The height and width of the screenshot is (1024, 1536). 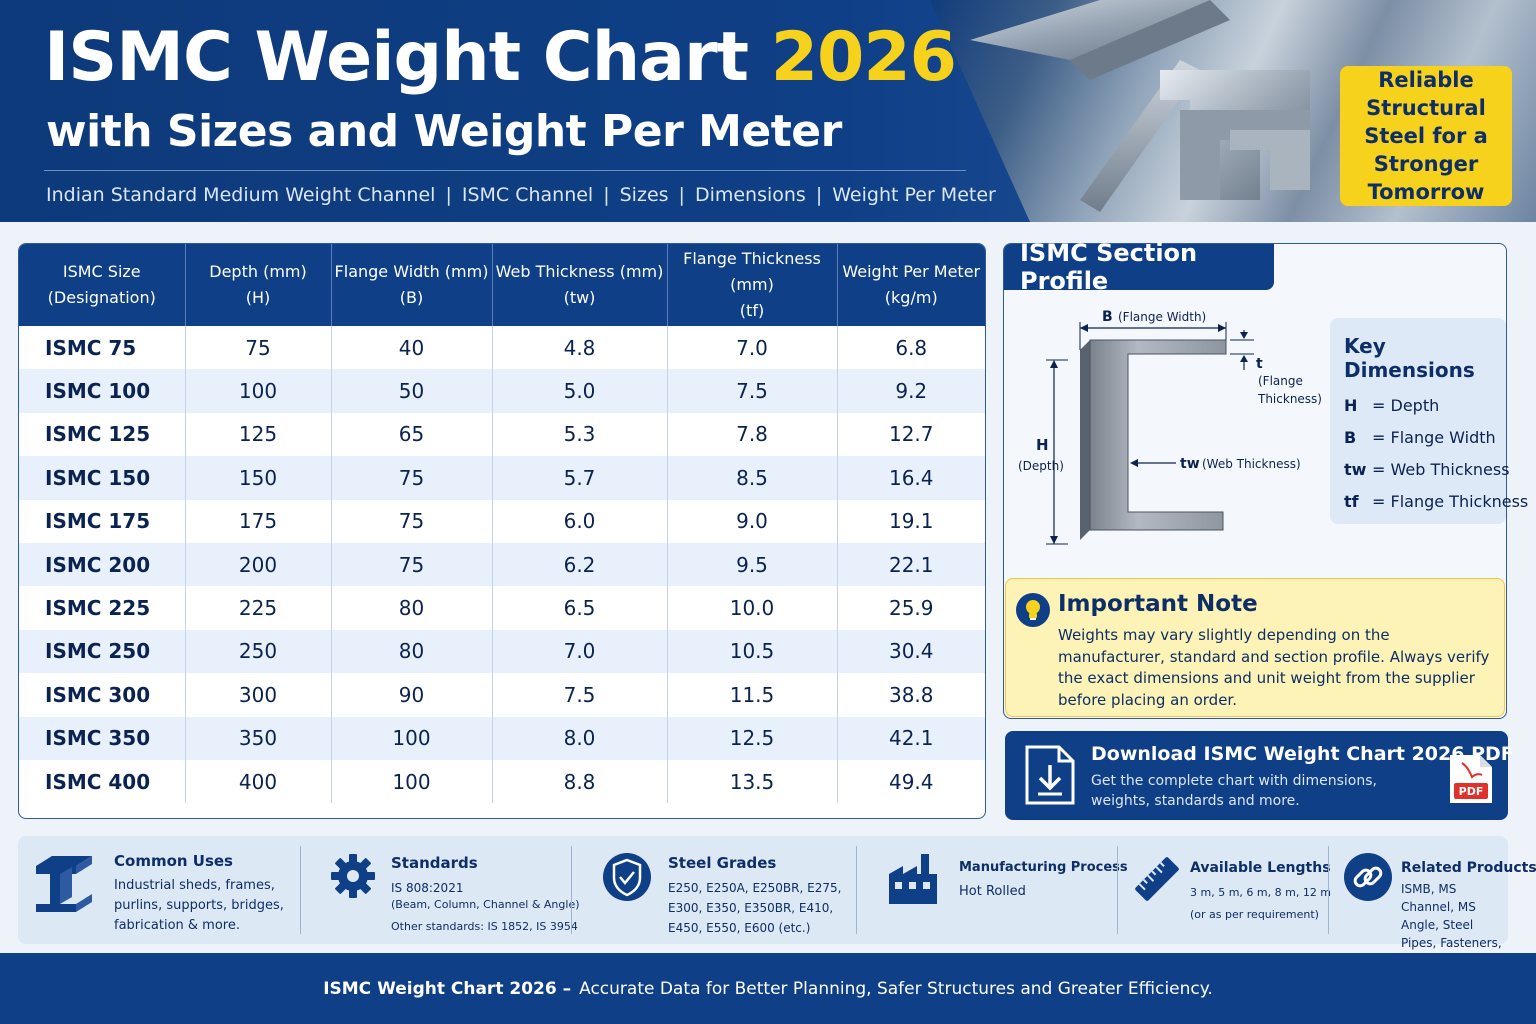 I want to click on table-cell: 50, so click(x=412, y=391).